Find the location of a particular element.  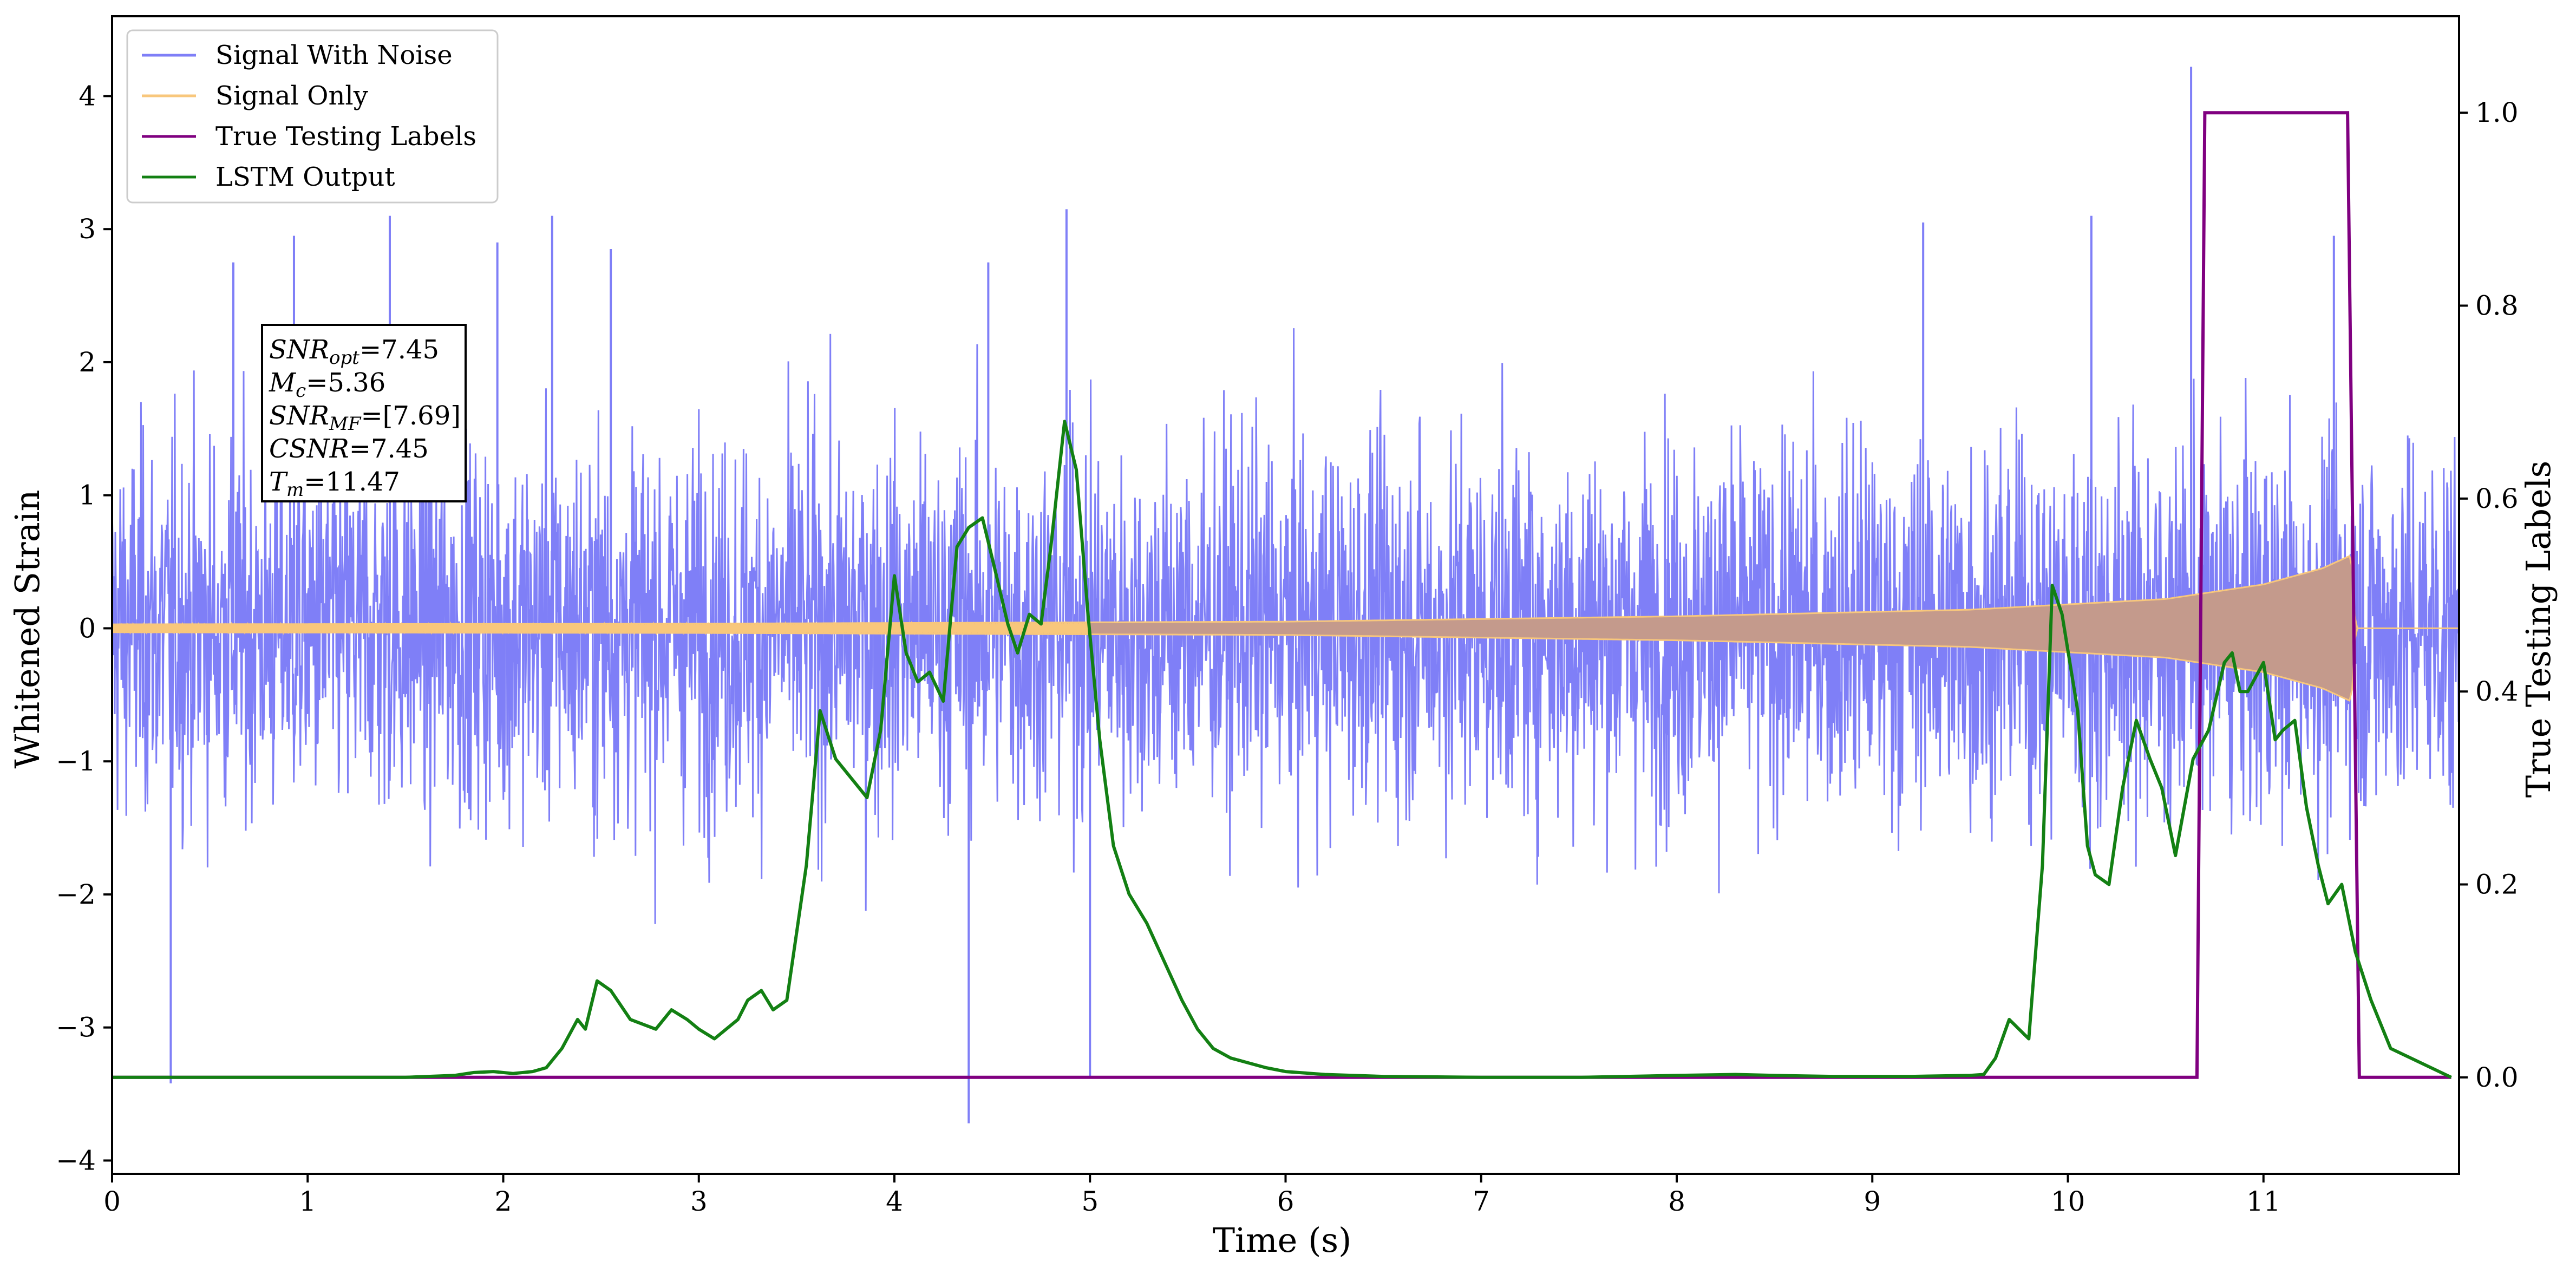

x-tick-label-8: 8 is located at coordinates (1676, 1201).